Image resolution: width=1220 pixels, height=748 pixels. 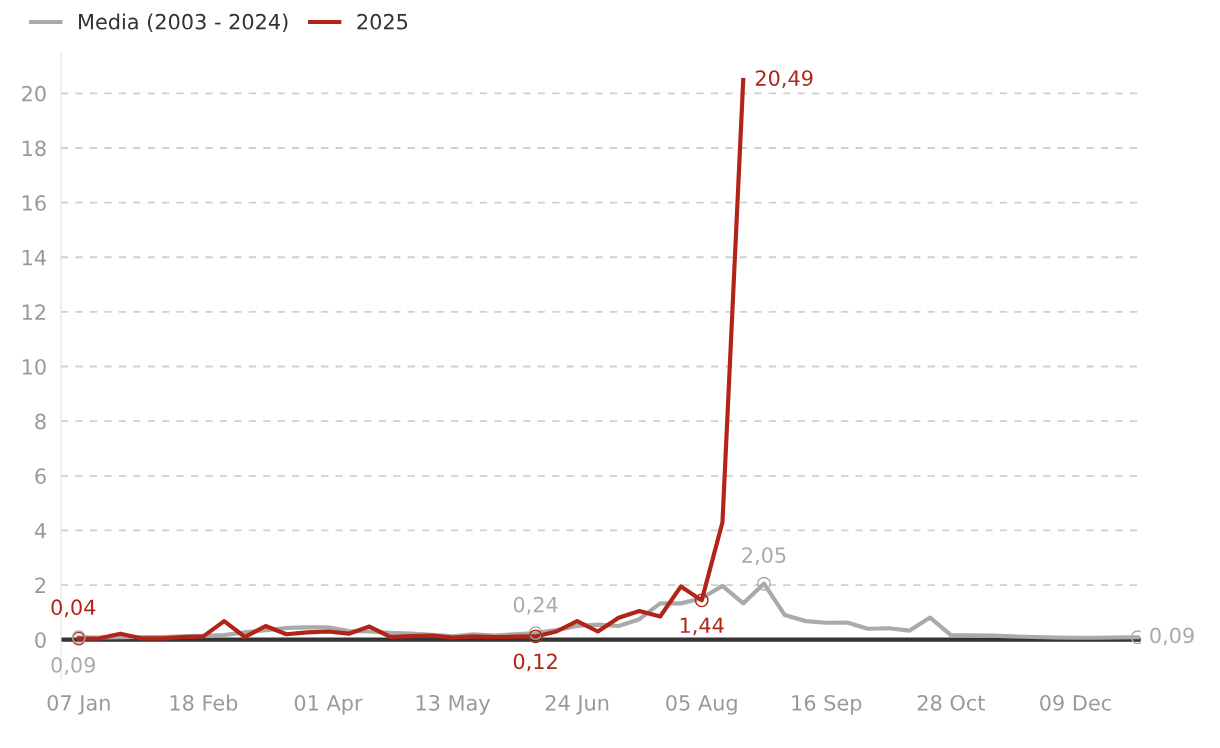 I want to click on y-tick-label: 14, so click(x=34, y=257).